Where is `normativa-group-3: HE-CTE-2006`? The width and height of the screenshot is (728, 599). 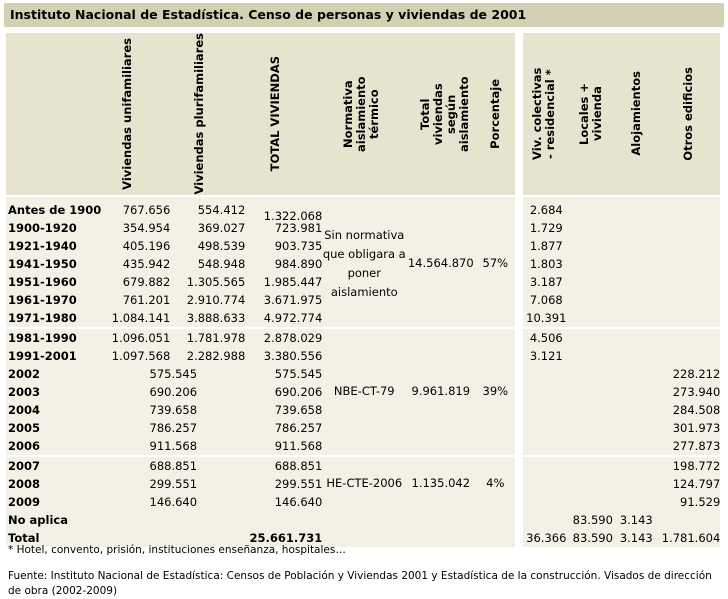 normativa-group-3: HE-CTE-2006 is located at coordinates (364, 482).